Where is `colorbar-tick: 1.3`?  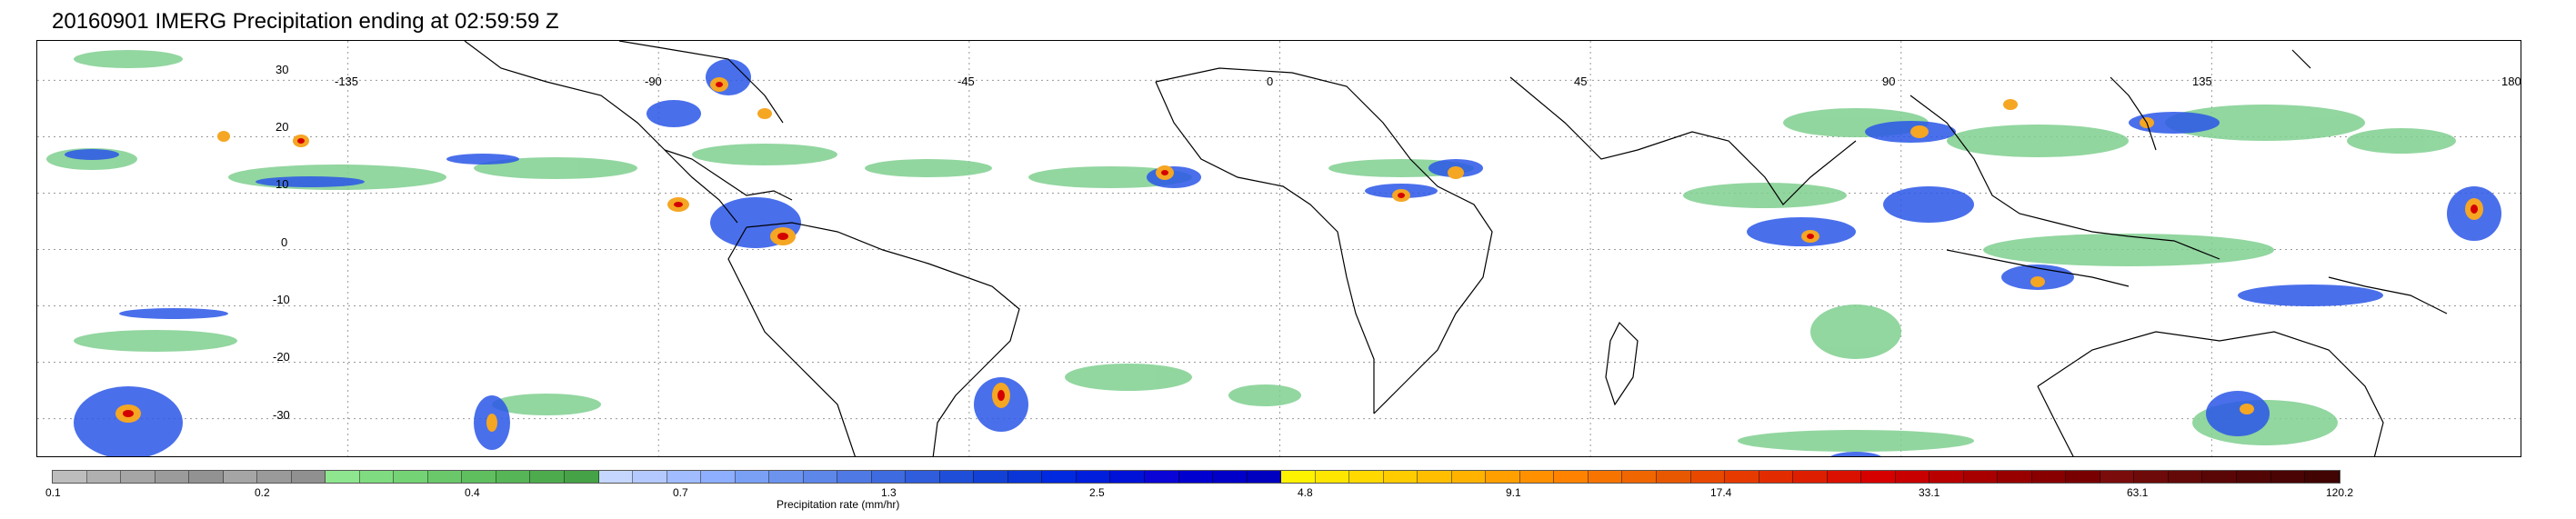
colorbar-tick: 1.3 is located at coordinates (889, 492).